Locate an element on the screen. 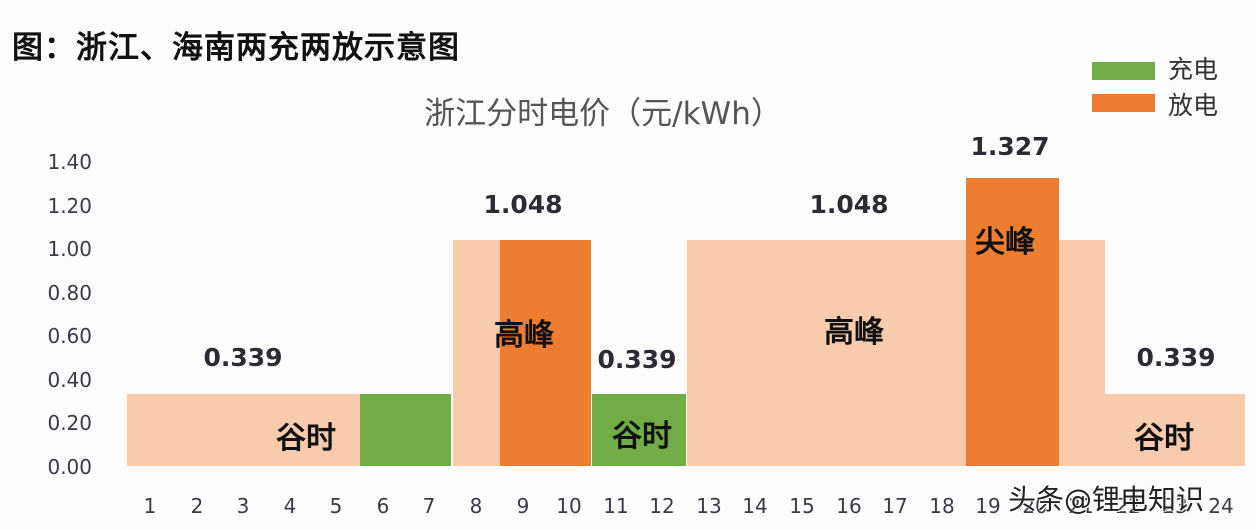 The image size is (1256, 530). y-tick: 0.60 is located at coordinates (69, 336).